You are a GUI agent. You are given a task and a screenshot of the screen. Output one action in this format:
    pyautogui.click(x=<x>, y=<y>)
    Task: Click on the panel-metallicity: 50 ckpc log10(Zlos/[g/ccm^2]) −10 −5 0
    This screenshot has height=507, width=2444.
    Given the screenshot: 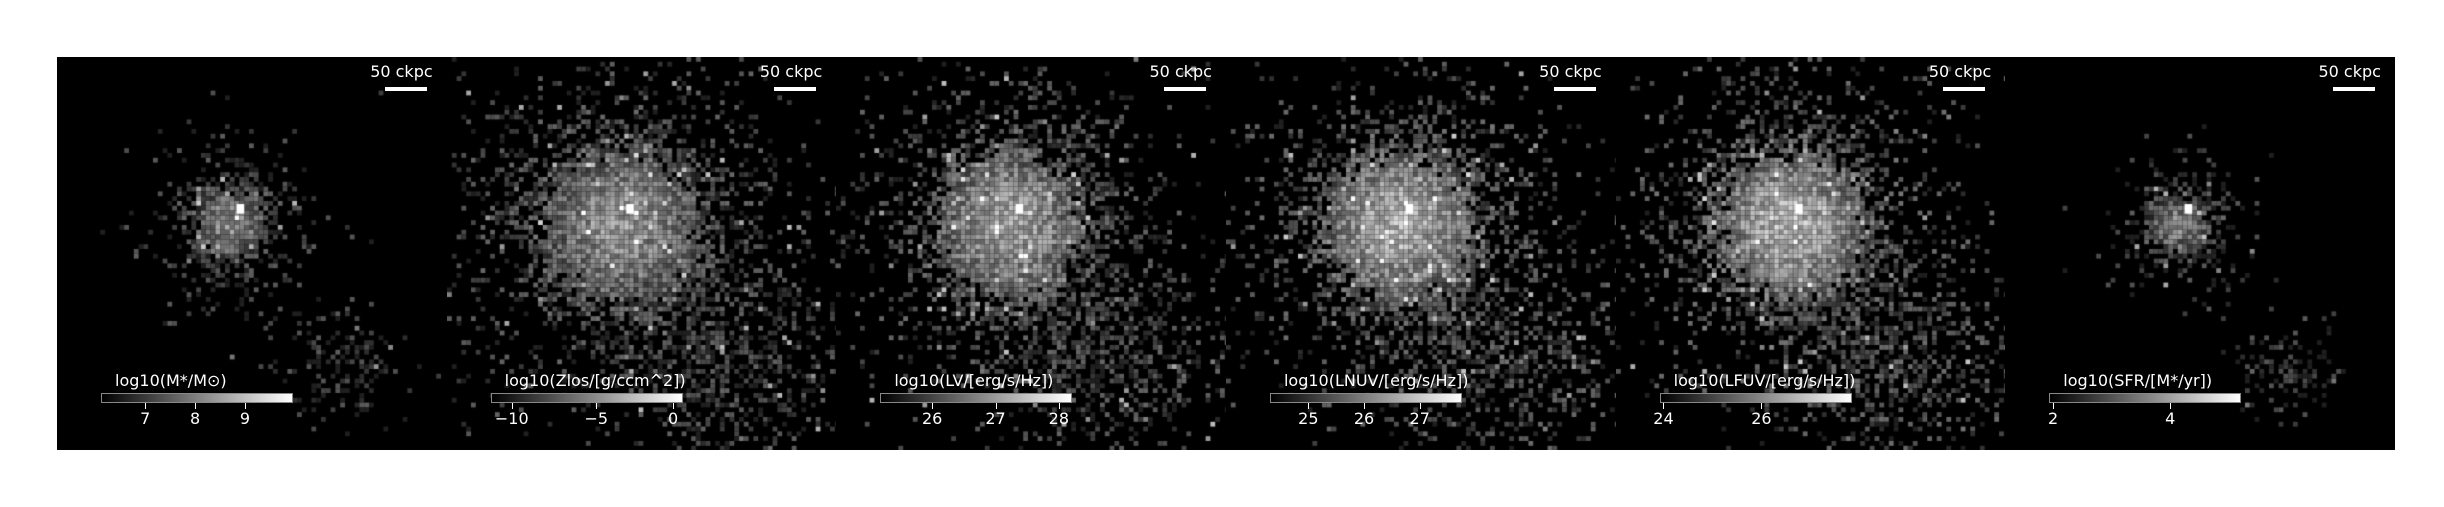 What is the action you would take?
    pyautogui.click(x=641, y=253)
    